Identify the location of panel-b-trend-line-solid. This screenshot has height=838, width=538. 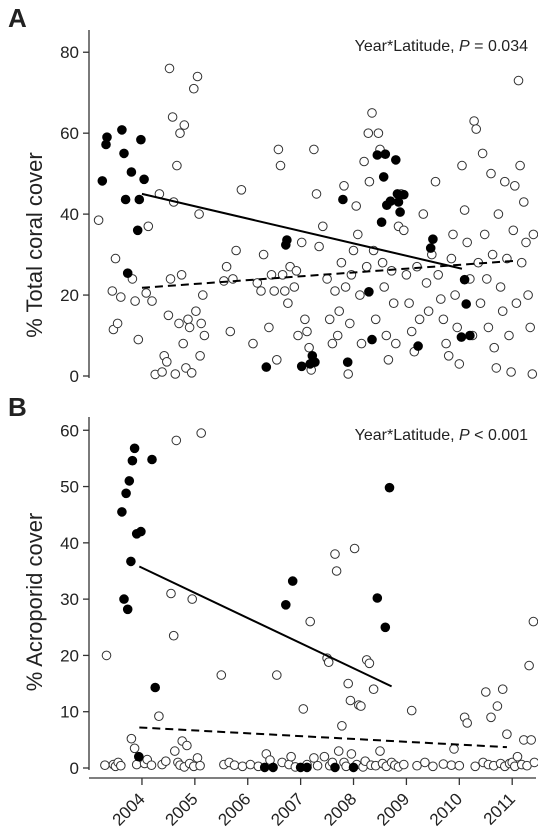
(265, 626).